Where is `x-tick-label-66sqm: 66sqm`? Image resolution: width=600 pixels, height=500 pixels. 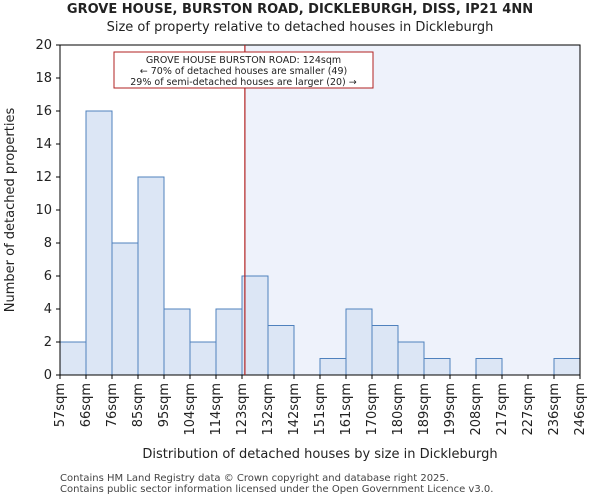
x-tick-label-66sqm: 66sqm is located at coordinates (86, 405).